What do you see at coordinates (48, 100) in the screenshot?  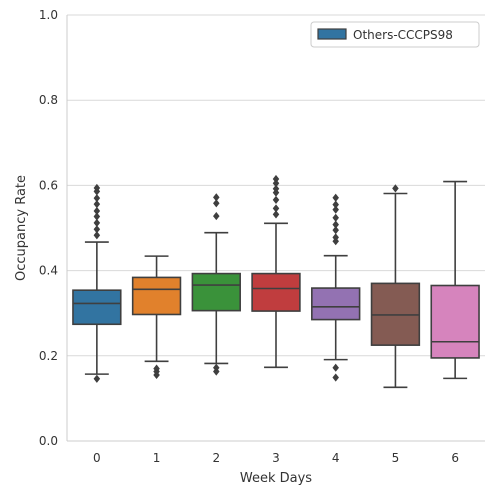 I see `y-tick-label: 0.8` at bounding box center [48, 100].